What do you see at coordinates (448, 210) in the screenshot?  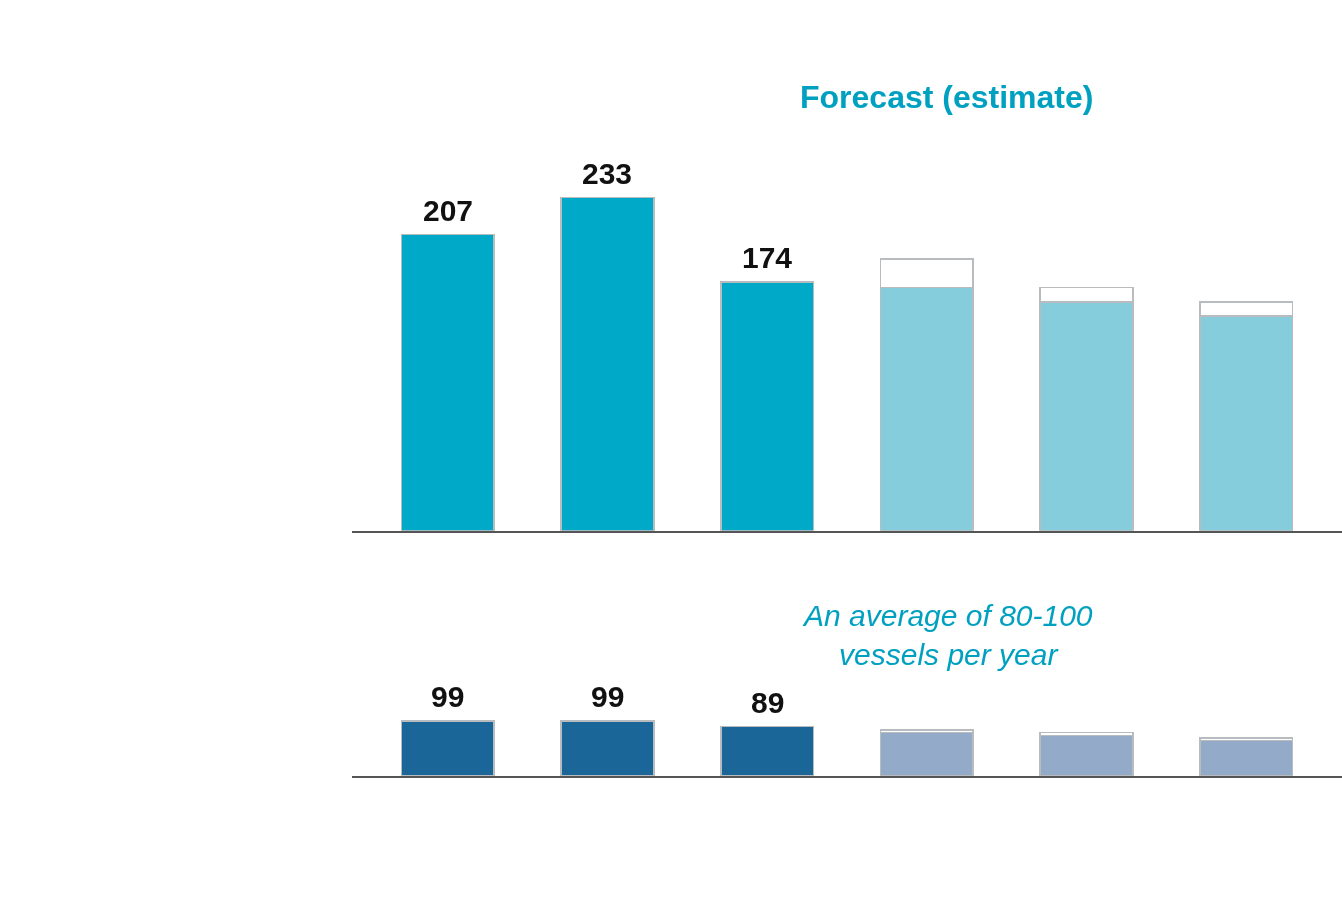 I see `data-label: 207` at bounding box center [448, 210].